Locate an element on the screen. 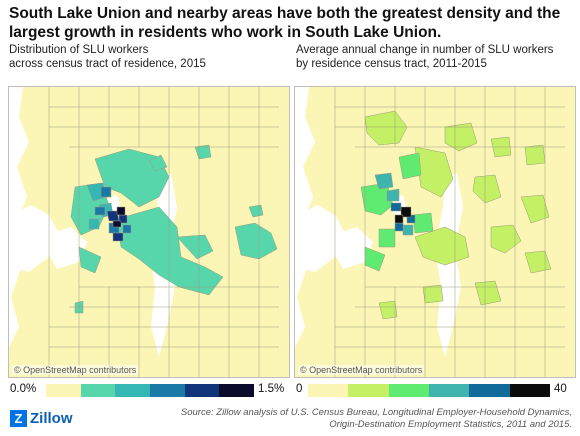 The image size is (580, 436). zillow-logo-text: Zillow is located at coordinates (51, 418).